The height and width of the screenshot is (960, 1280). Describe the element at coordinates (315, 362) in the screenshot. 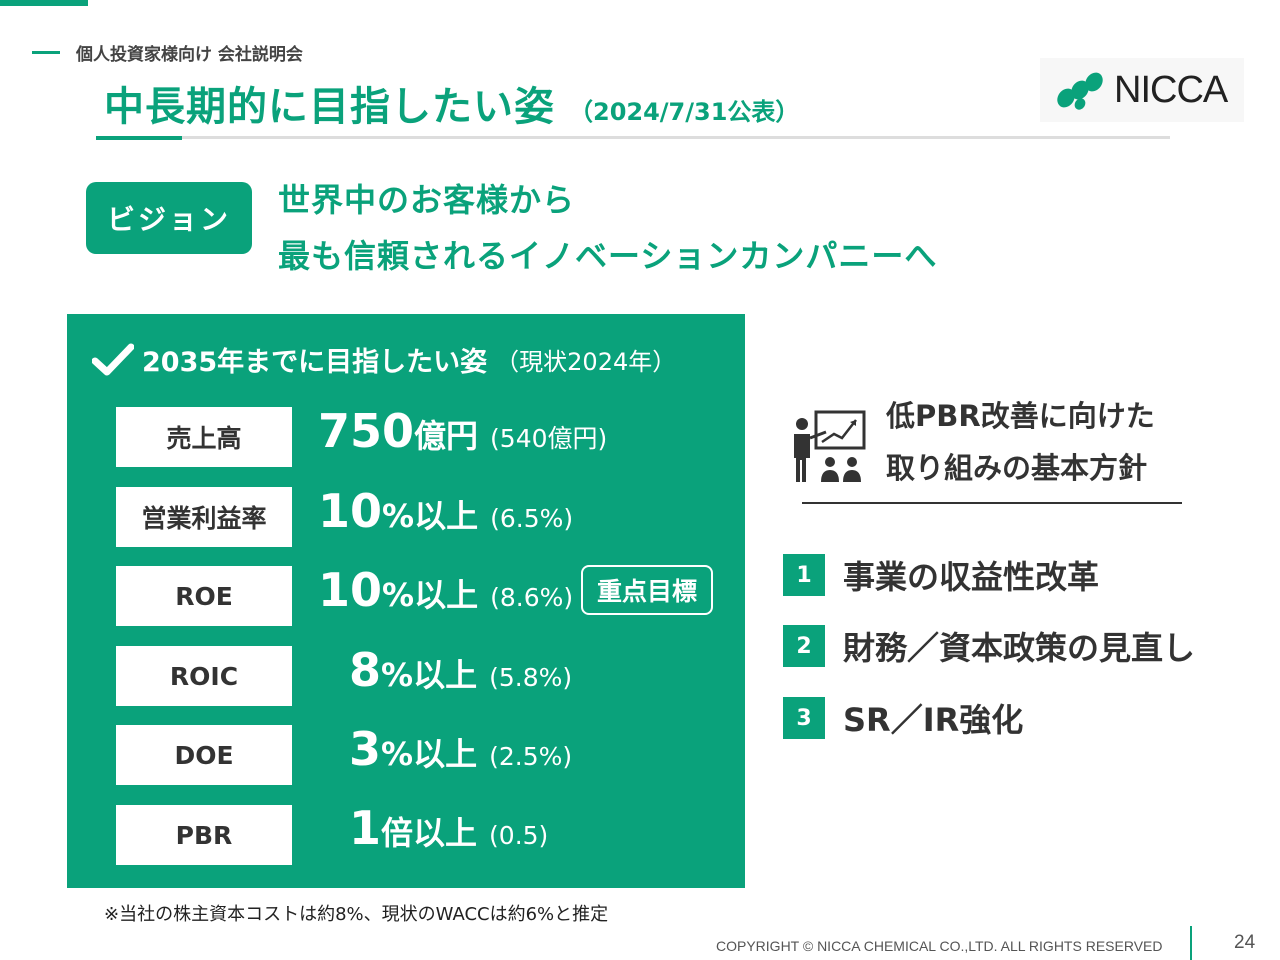

I see `goals-heading-text: 2035年までに目指したい姿` at that location.